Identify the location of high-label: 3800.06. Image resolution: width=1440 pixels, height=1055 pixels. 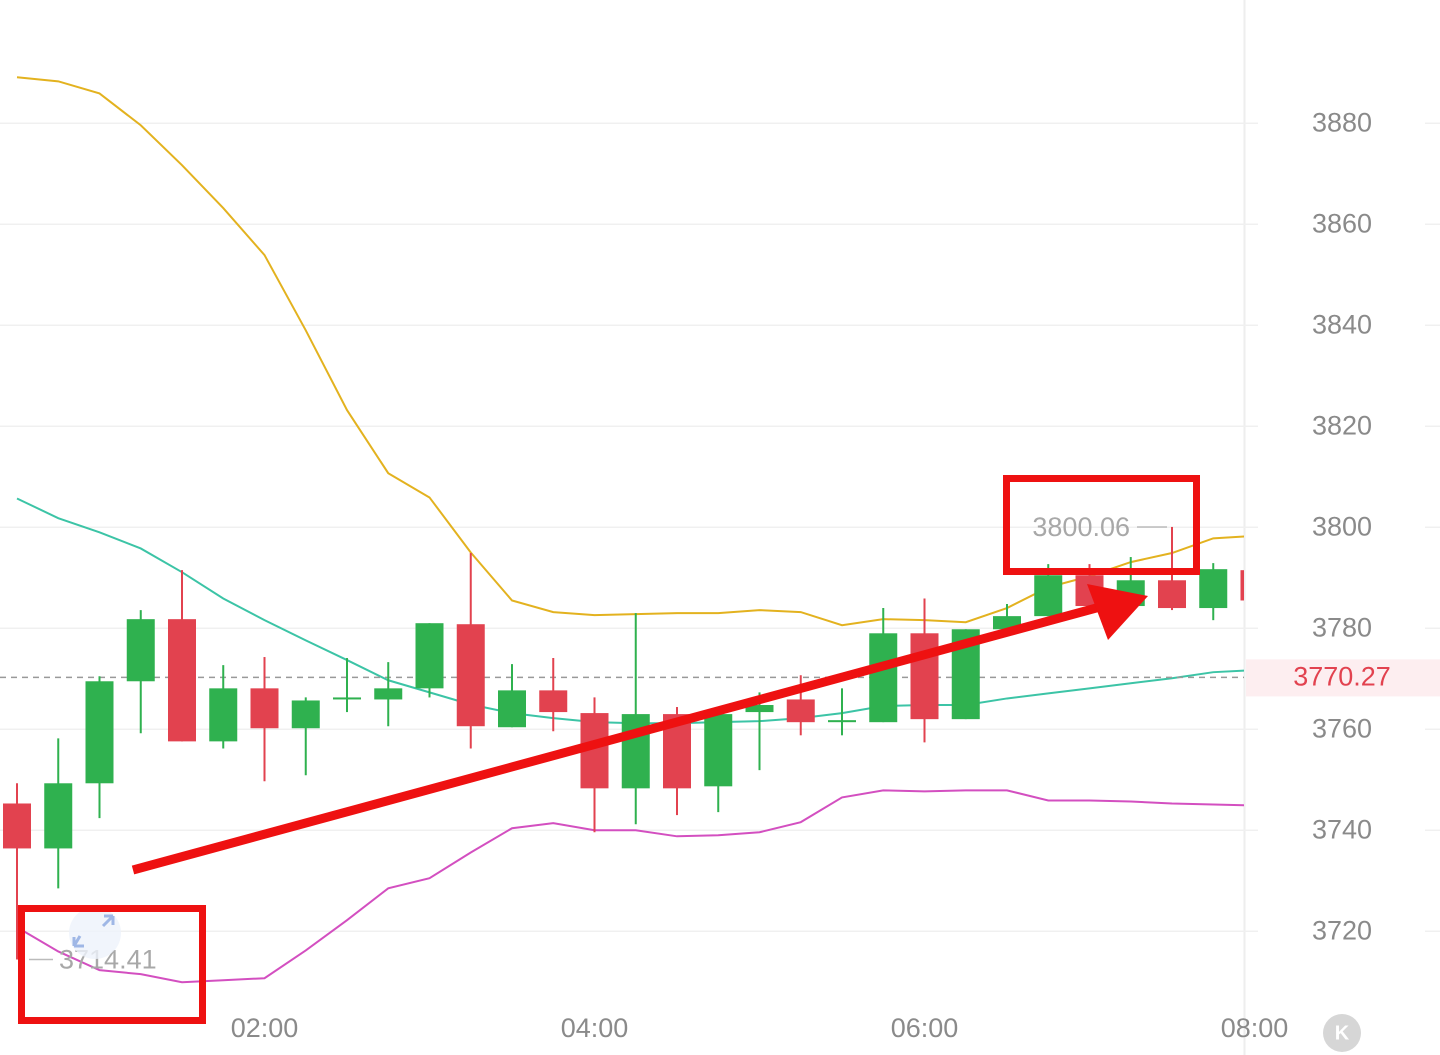
(1081, 527).